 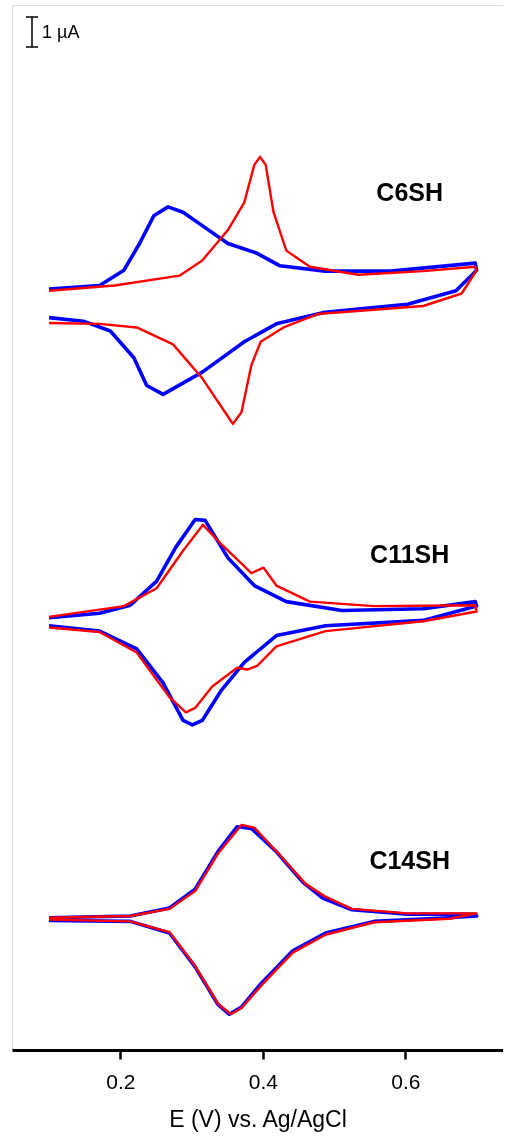 I want to click on annotation: C14SH, so click(x=410, y=859).